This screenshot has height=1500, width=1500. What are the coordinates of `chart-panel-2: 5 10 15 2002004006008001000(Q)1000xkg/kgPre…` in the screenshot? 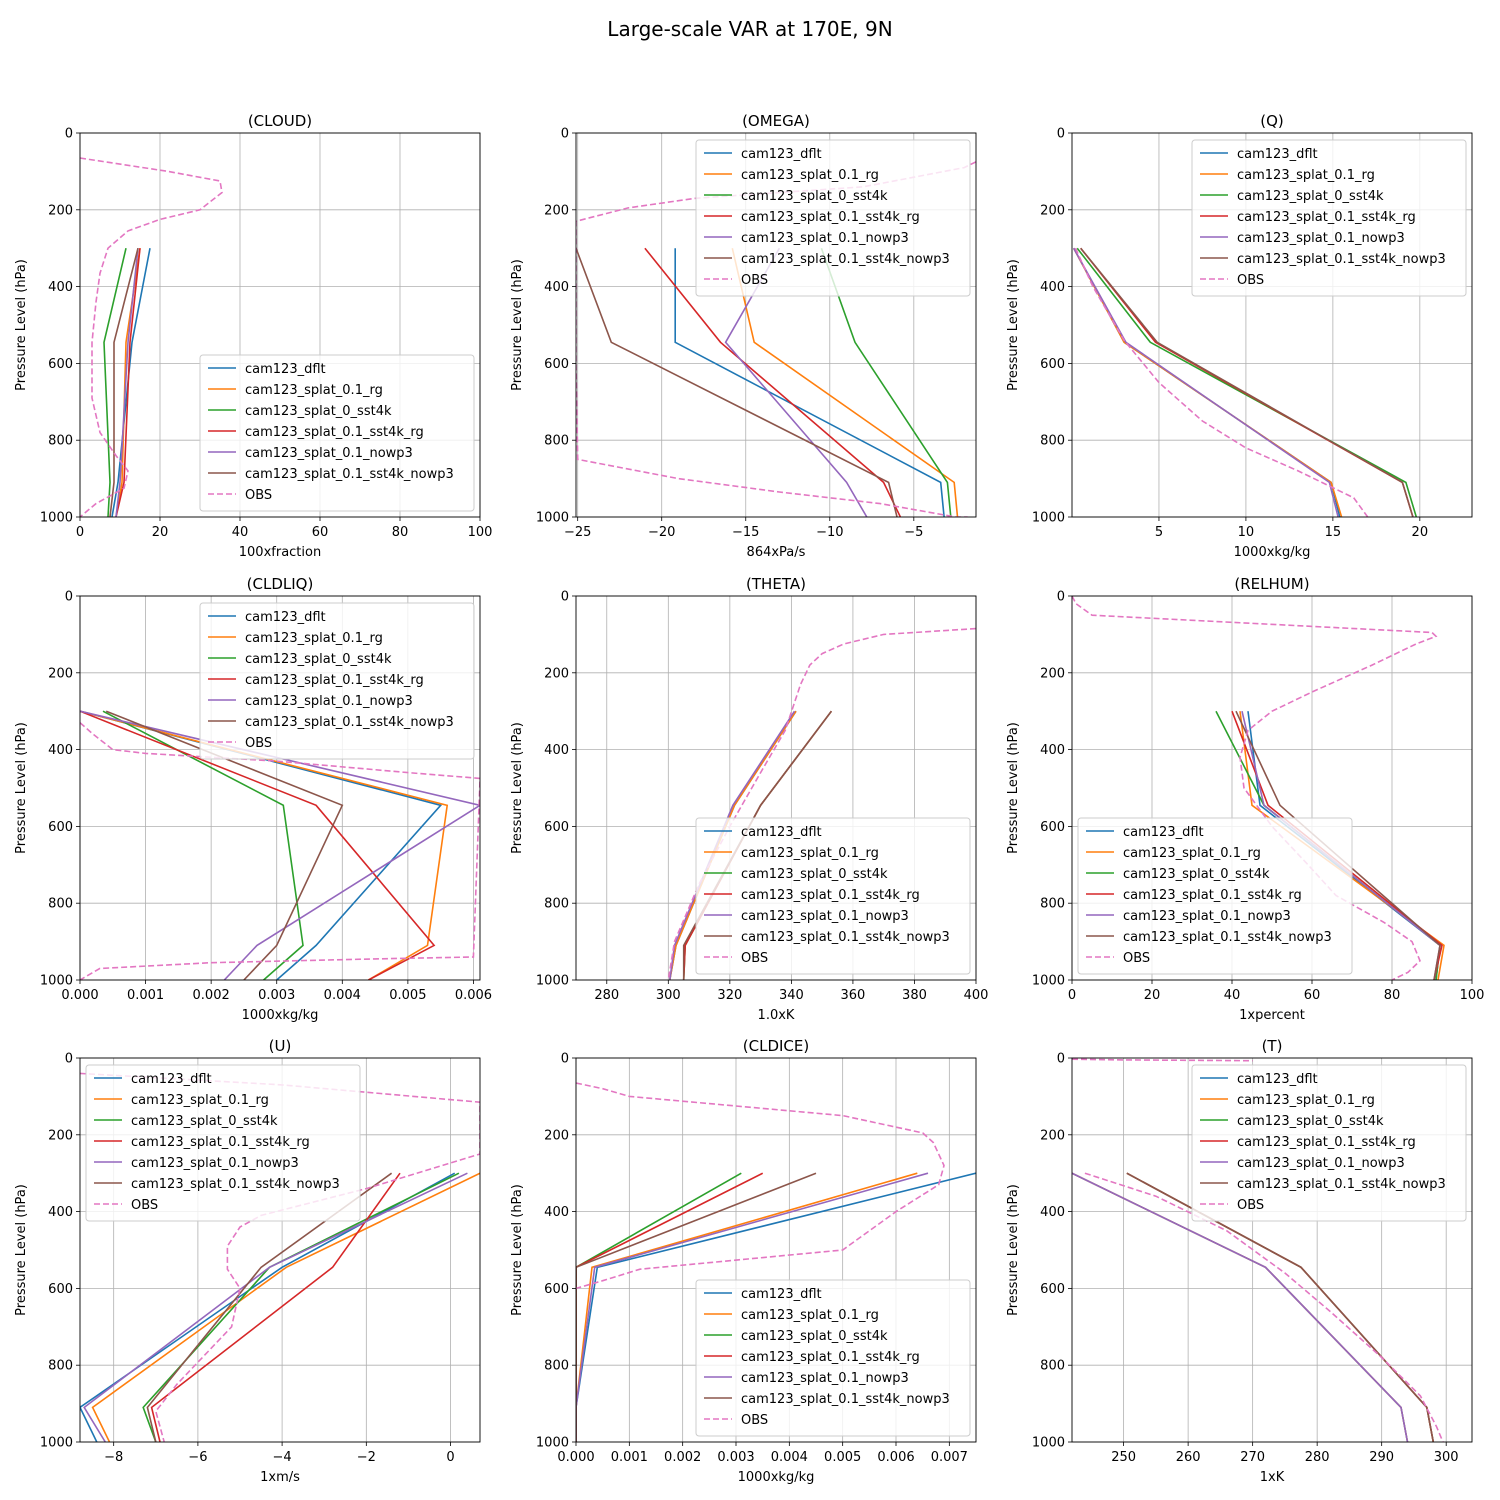 It's located at (1239, 336).